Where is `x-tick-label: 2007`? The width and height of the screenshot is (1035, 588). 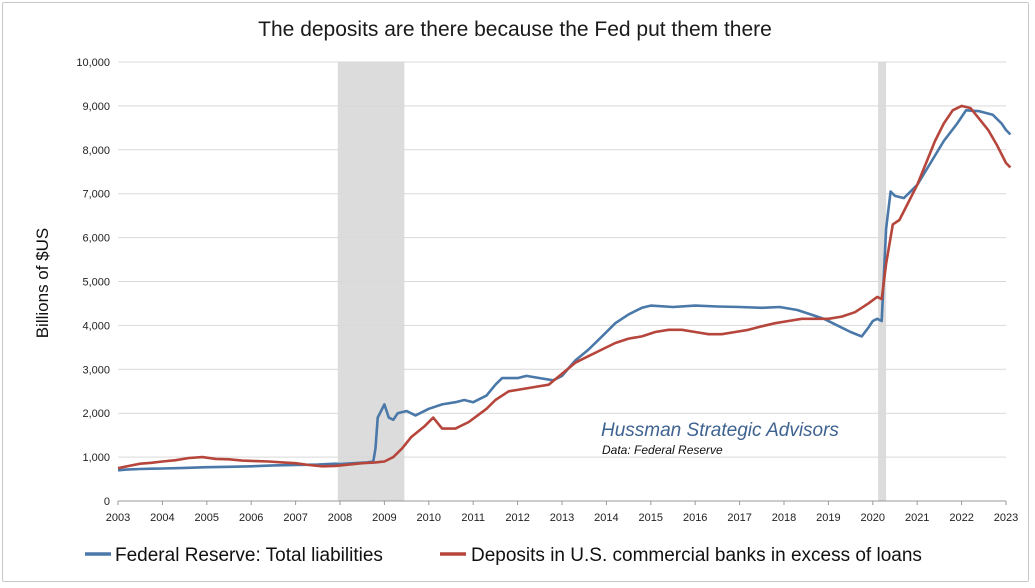
x-tick-label: 2007 is located at coordinates (295, 518).